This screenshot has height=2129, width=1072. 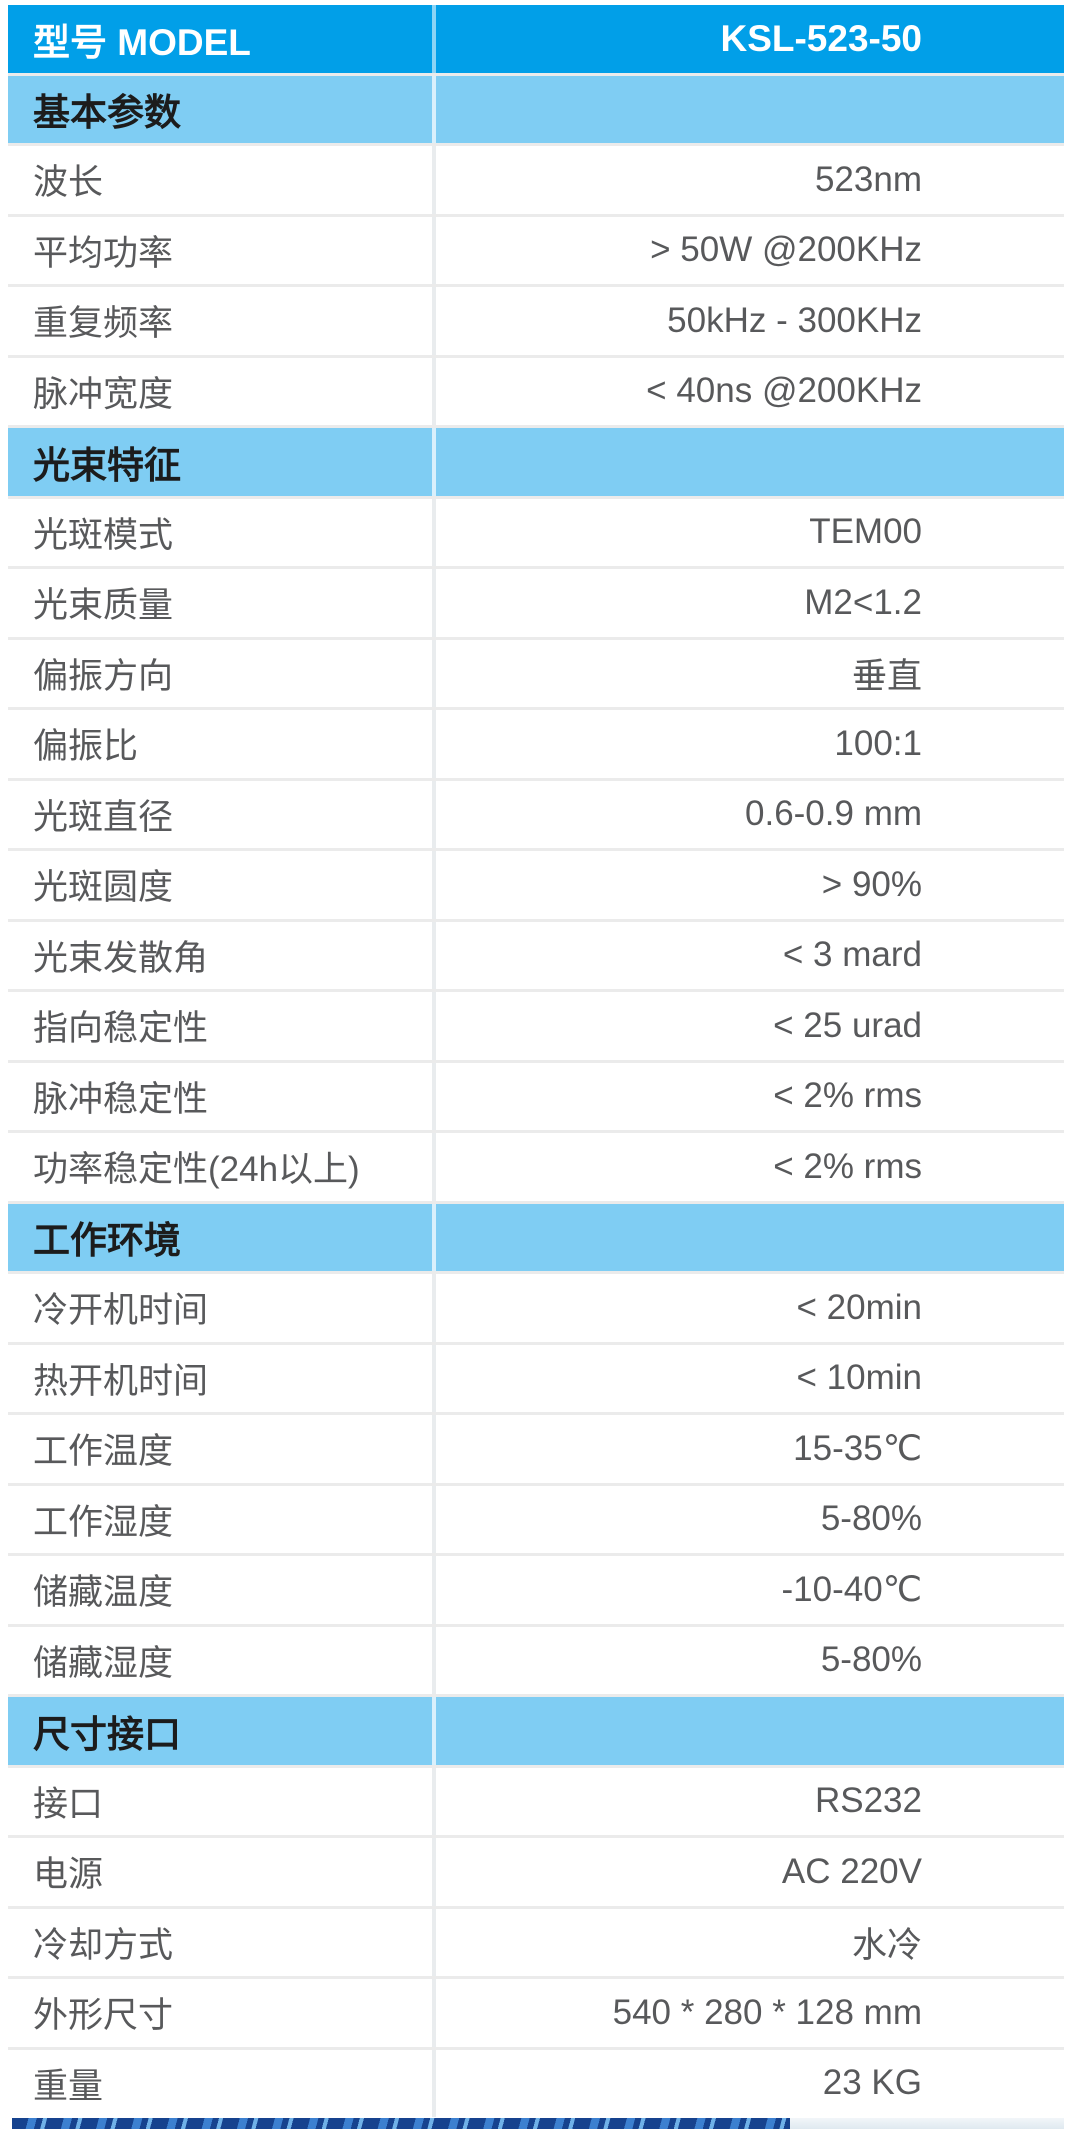 What do you see at coordinates (103, 676) in the screenshot?
I see `spec-name: 偏振方向` at bounding box center [103, 676].